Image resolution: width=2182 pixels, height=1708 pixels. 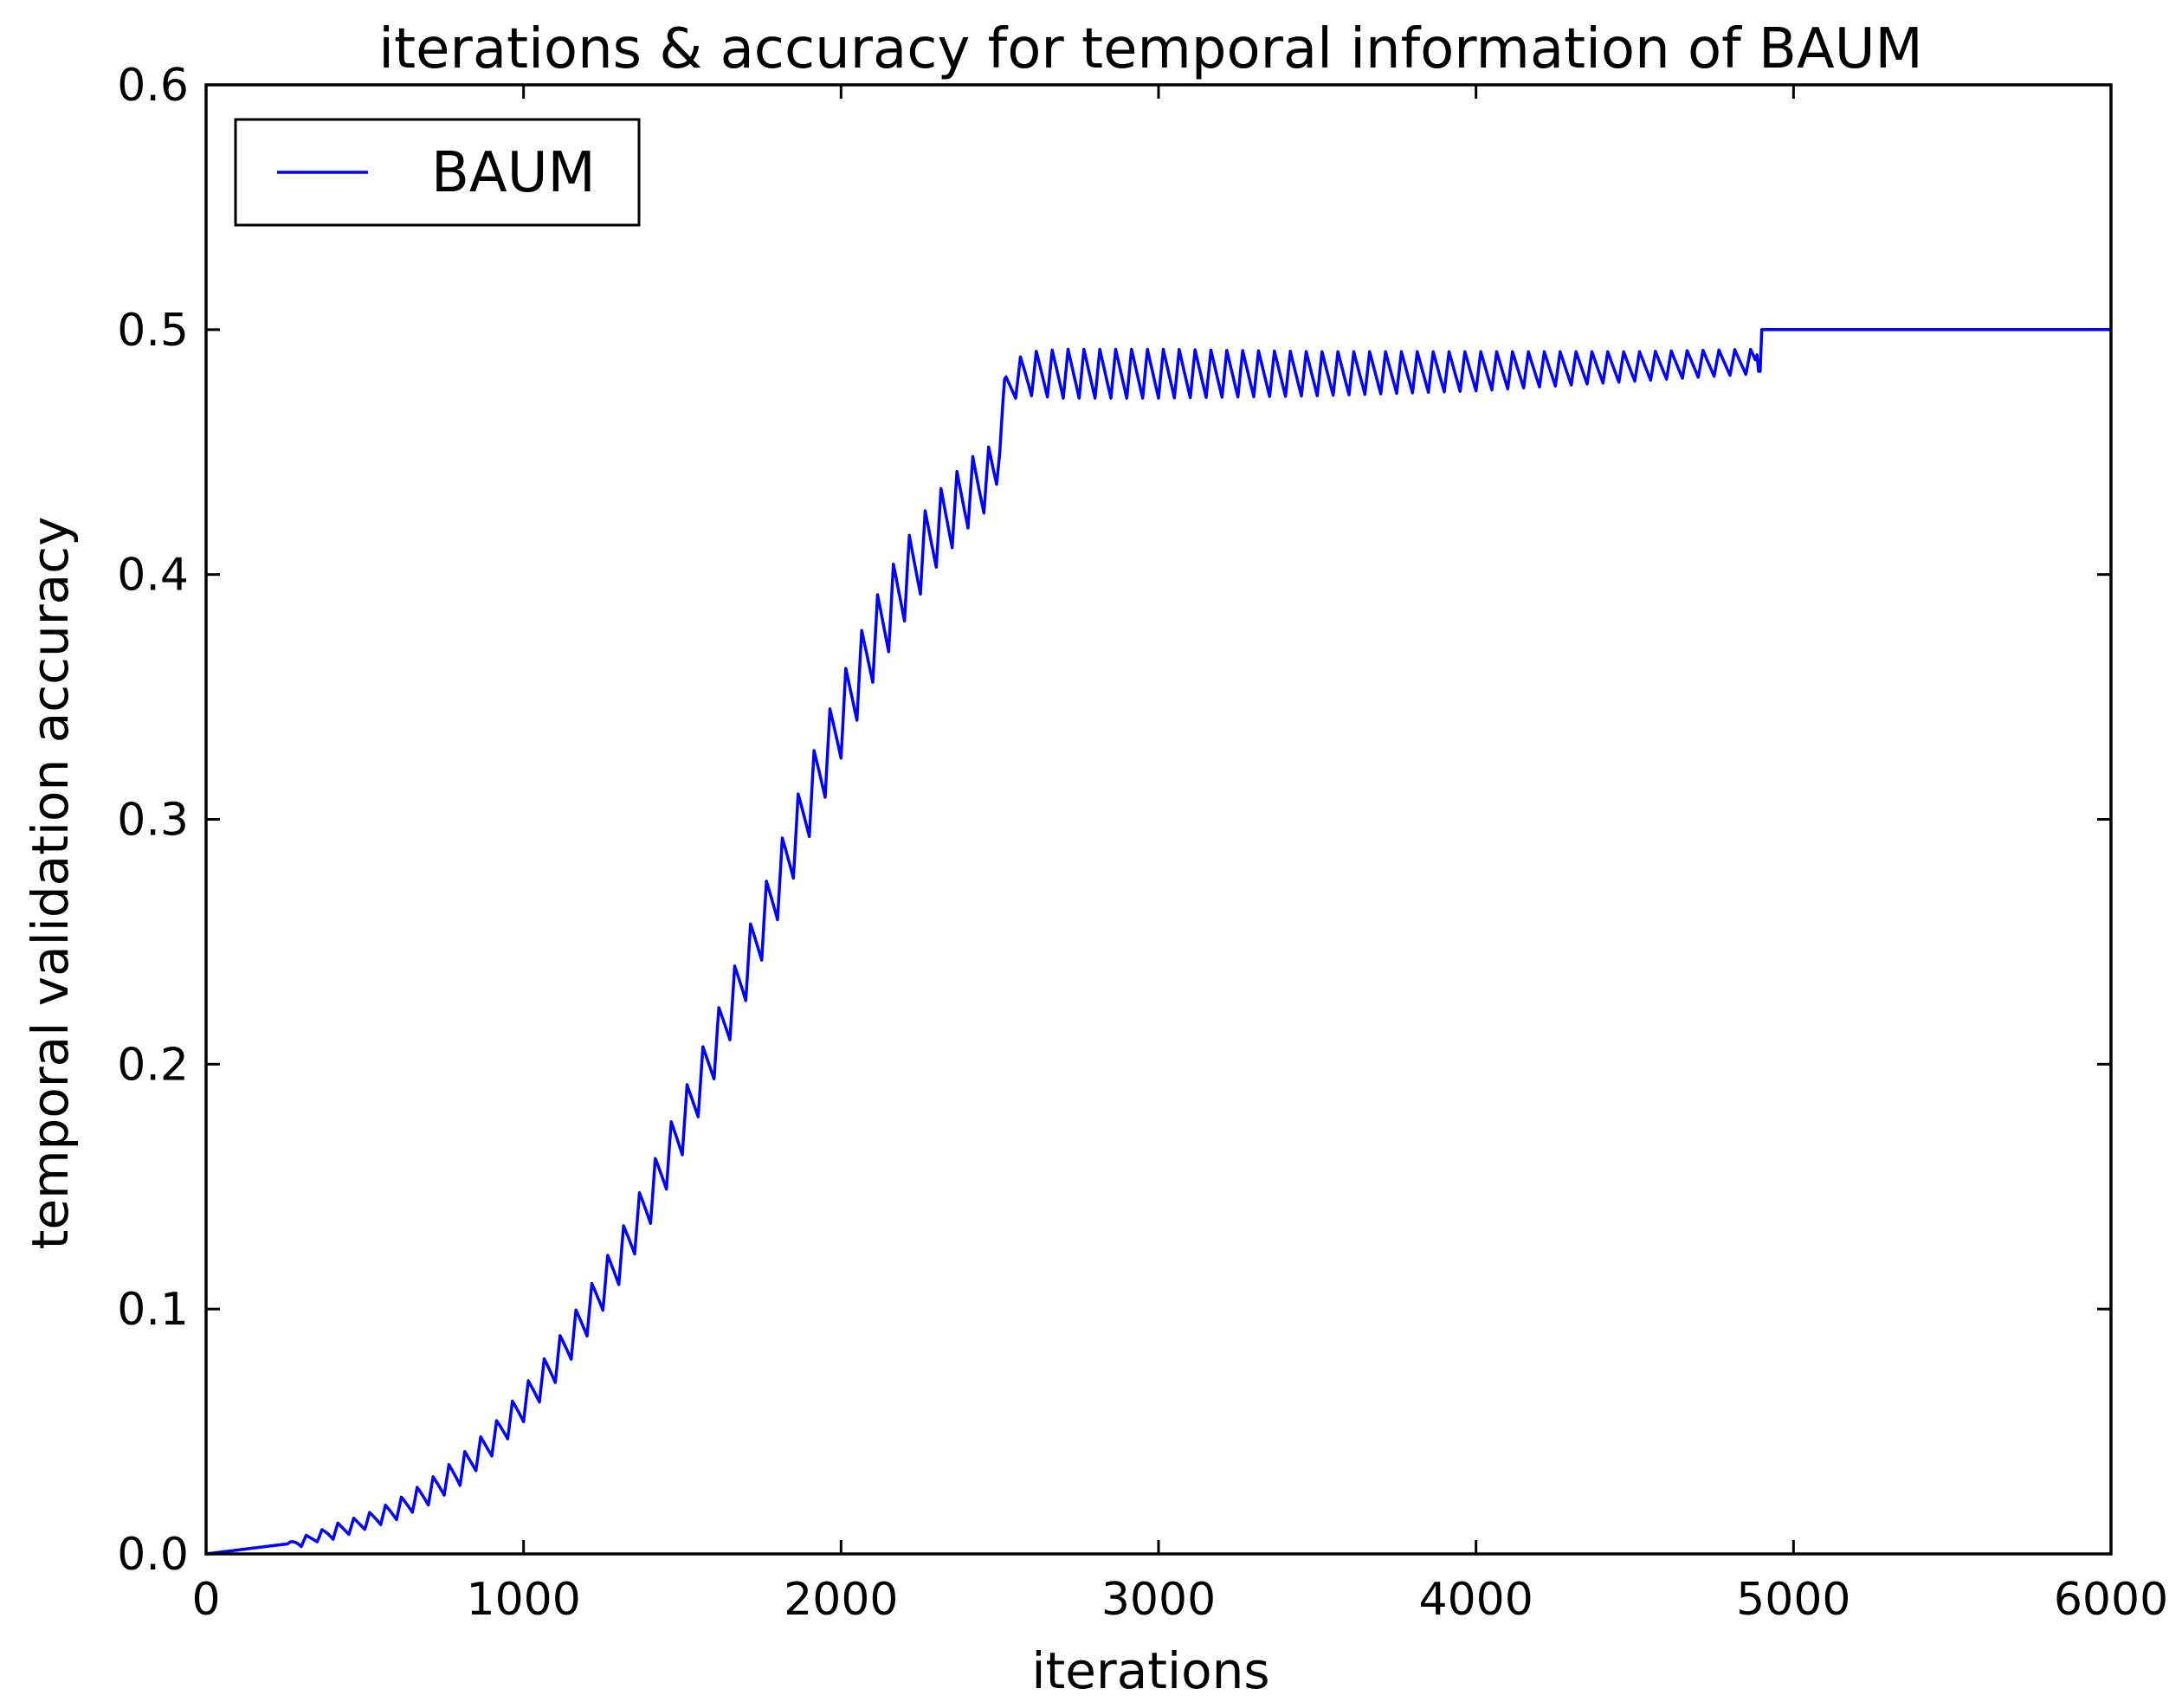 What do you see at coordinates (153, 821) in the screenshot?
I see `y-tick-label: 0.3` at bounding box center [153, 821].